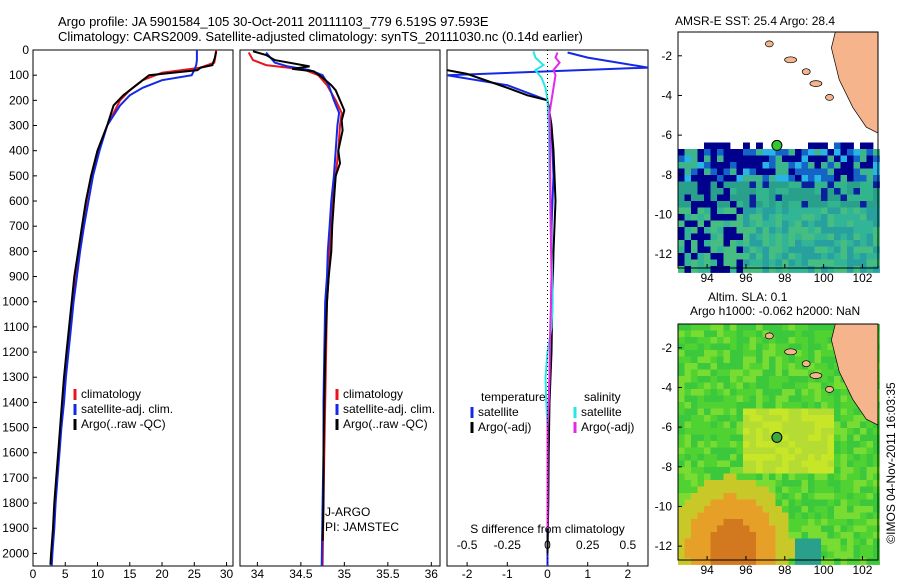  Describe the element at coordinates (19, 201) in the screenshot. I see `y-tick-label: 600` at that location.